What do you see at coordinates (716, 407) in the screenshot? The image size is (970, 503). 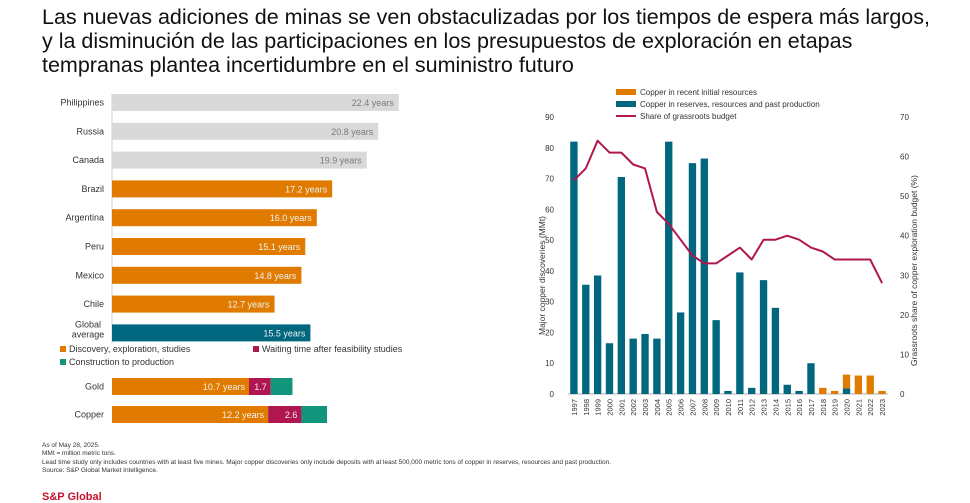 I see `x-tick-label: 2009` at bounding box center [716, 407].